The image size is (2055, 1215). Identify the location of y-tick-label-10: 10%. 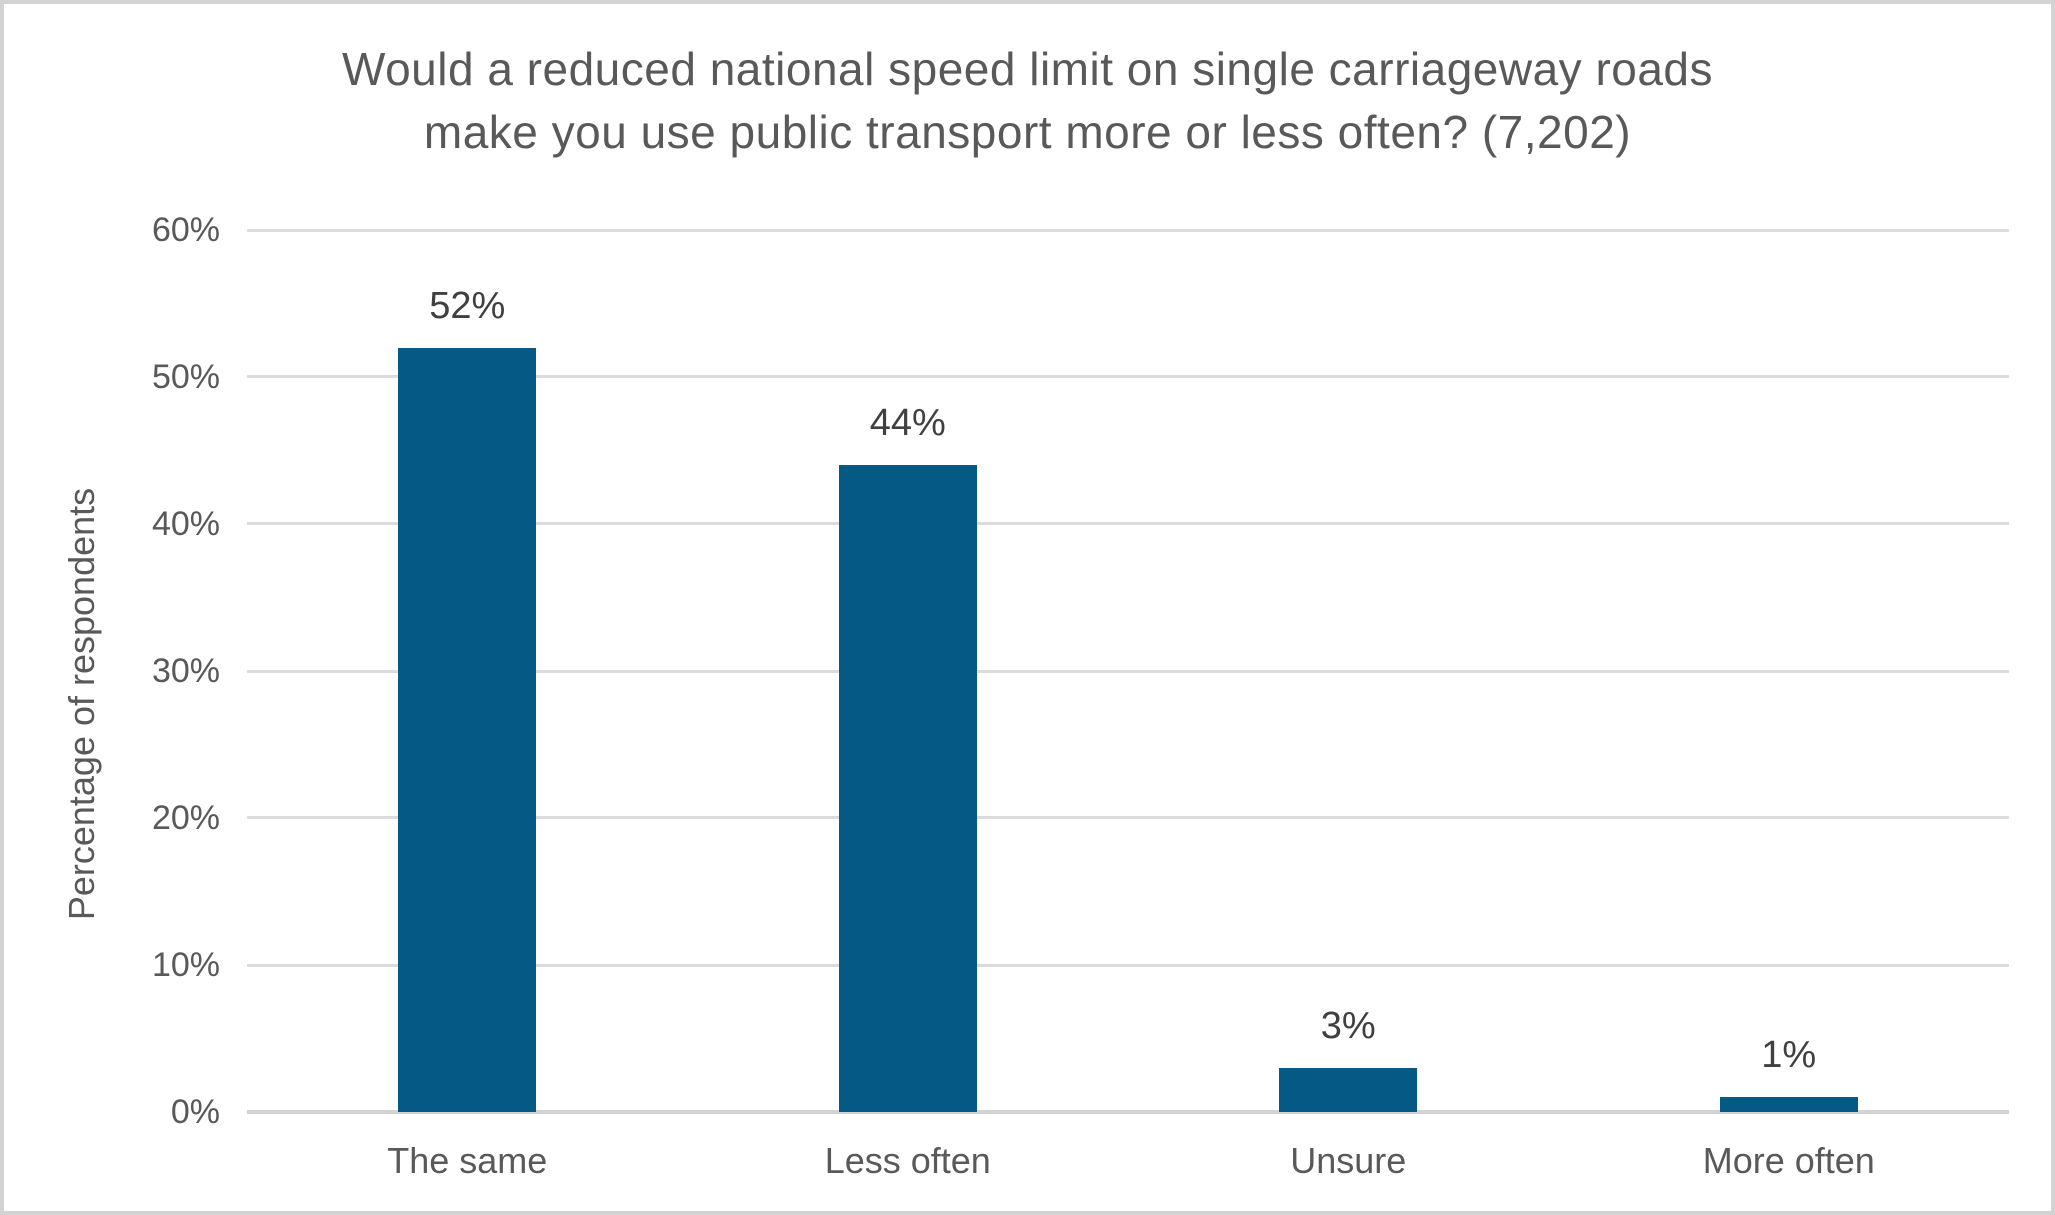
(185, 965).